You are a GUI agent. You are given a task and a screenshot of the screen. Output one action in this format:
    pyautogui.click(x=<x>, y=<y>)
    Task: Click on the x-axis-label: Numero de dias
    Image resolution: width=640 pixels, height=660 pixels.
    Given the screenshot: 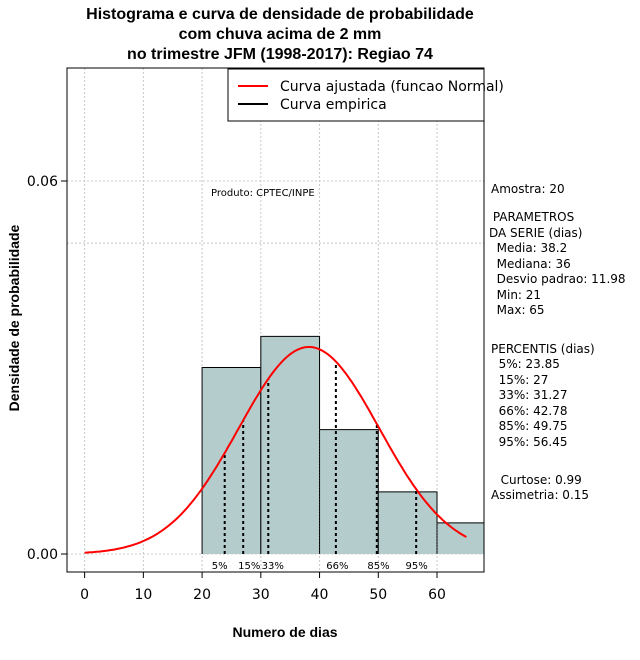 What is the action you would take?
    pyautogui.click(x=285, y=632)
    